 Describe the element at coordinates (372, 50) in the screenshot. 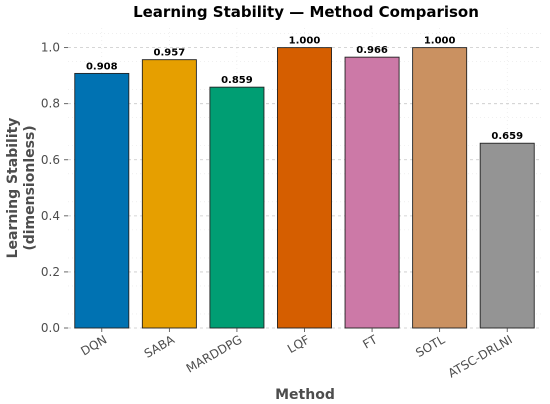

I see `bar-value-label: 0.966` at that location.